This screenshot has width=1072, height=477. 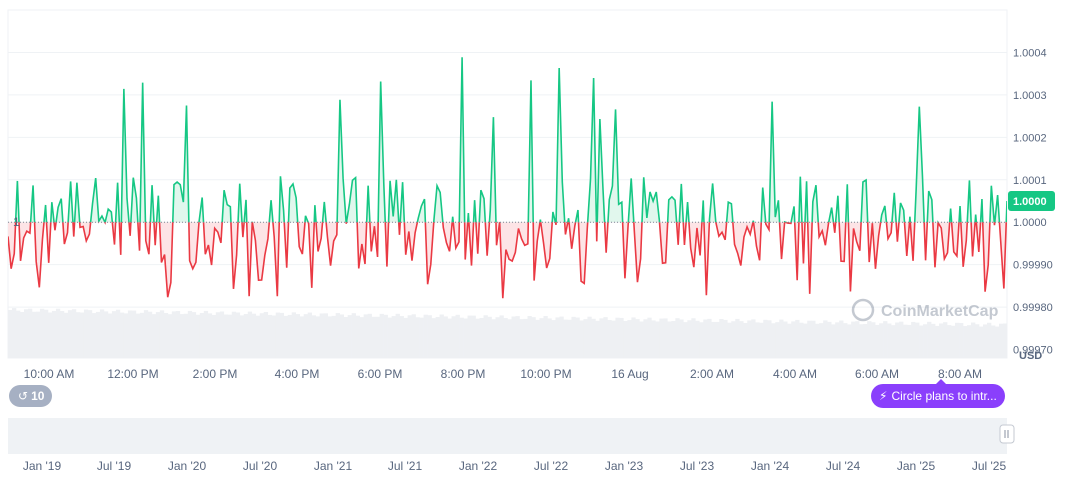 What do you see at coordinates (989, 466) in the screenshot?
I see `overview-label: Jul '25` at bounding box center [989, 466].